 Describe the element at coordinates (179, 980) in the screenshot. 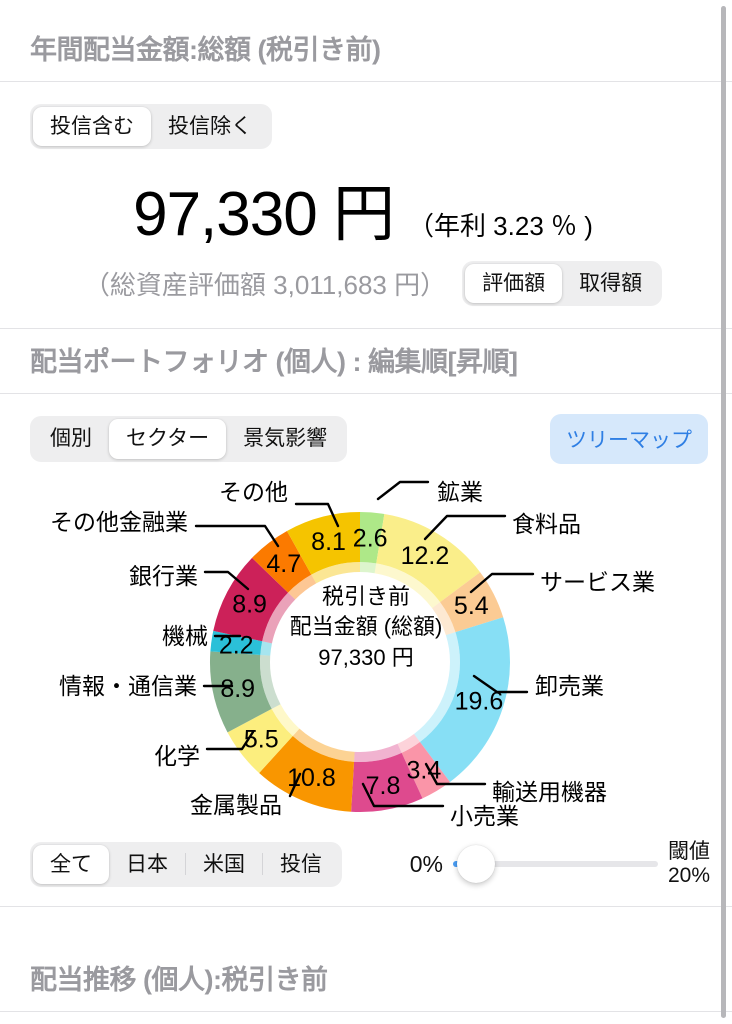

I see `trend-section-title: 配当推移 (個人):税引き前` at that location.